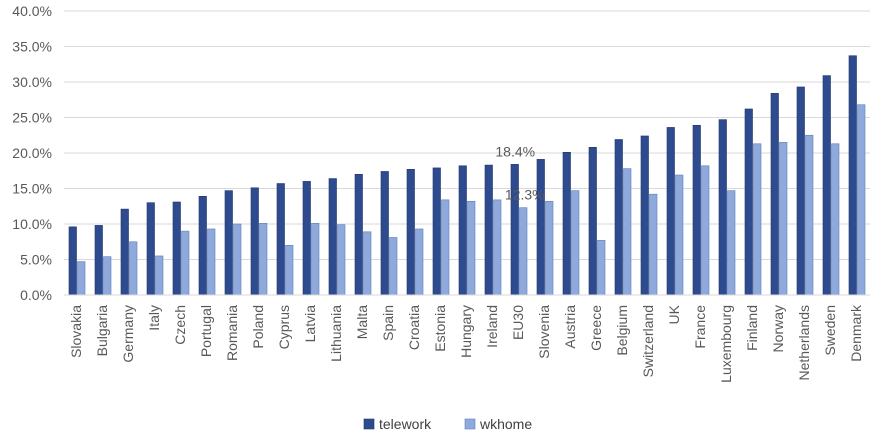 This screenshot has width=873, height=442. What do you see at coordinates (700, 327) in the screenshot?
I see `x-tick-label: France` at bounding box center [700, 327].